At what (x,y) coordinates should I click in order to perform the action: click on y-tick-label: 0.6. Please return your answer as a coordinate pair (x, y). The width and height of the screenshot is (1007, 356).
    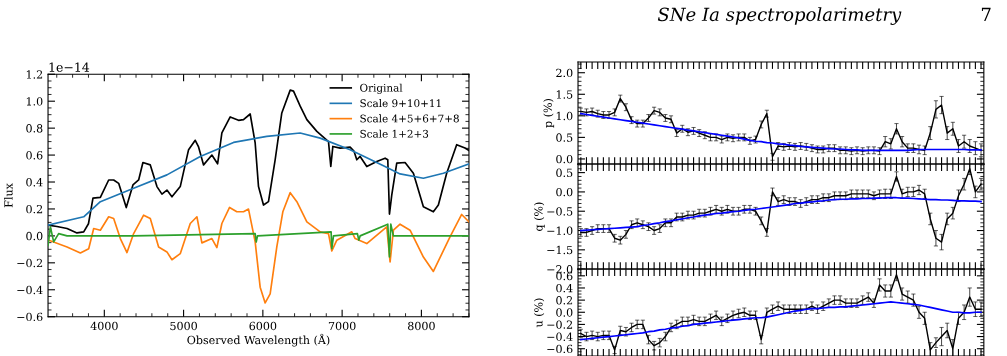
    Looking at the image, I should click on (34, 155).